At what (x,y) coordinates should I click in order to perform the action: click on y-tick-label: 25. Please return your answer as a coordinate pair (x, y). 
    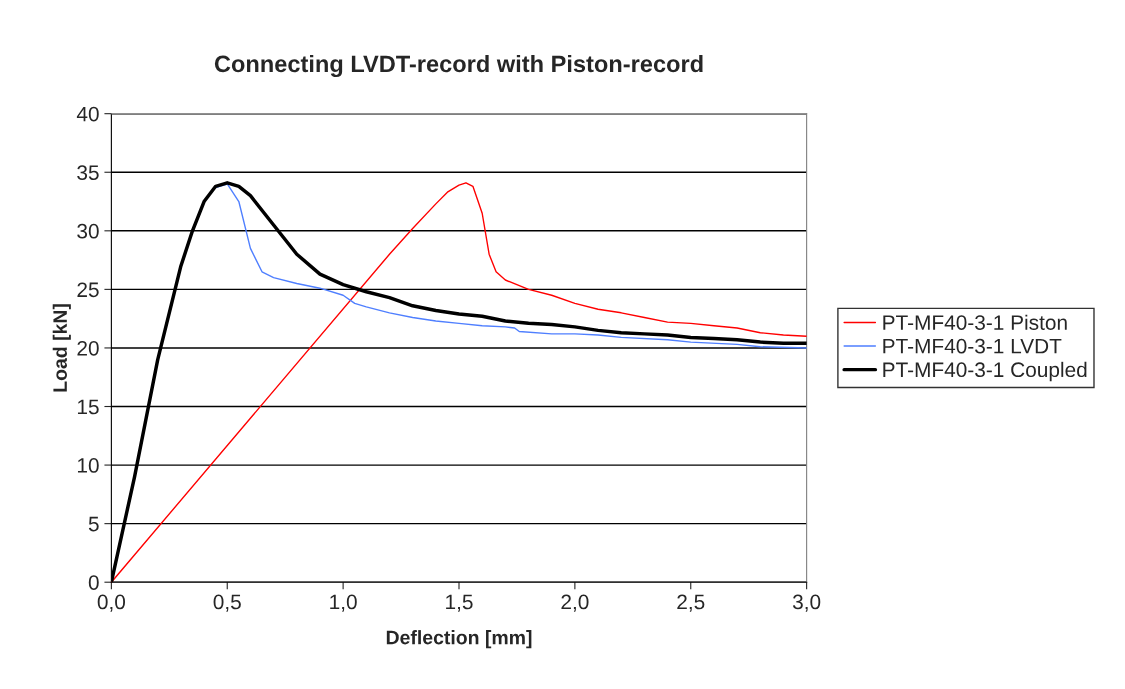
    Looking at the image, I should click on (88, 290).